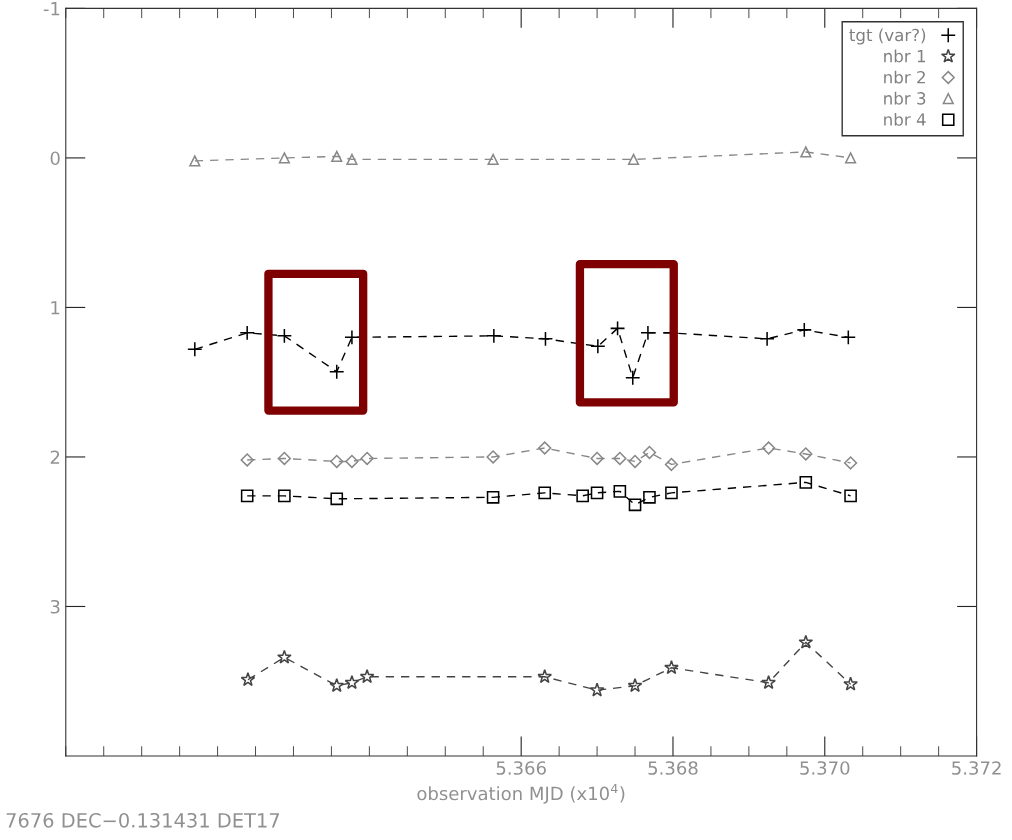 This screenshot has width=1012, height=840. What do you see at coordinates (55, 457) in the screenshot?
I see `y-tick-label: 2` at bounding box center [55, 457].